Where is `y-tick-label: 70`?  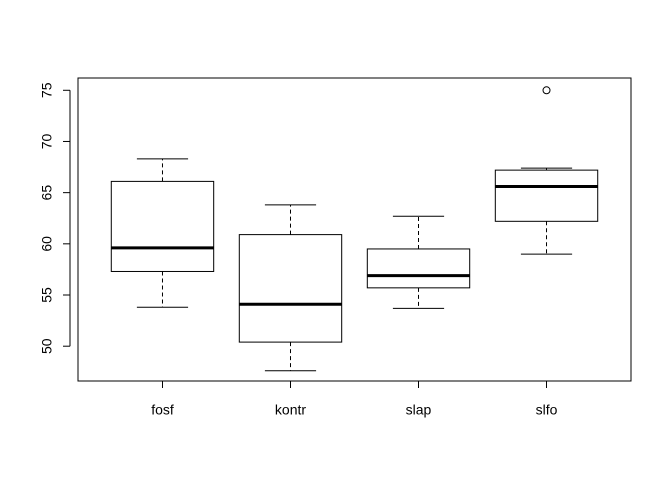 y-tick-label: 70 is located at coordinates (47, 141).